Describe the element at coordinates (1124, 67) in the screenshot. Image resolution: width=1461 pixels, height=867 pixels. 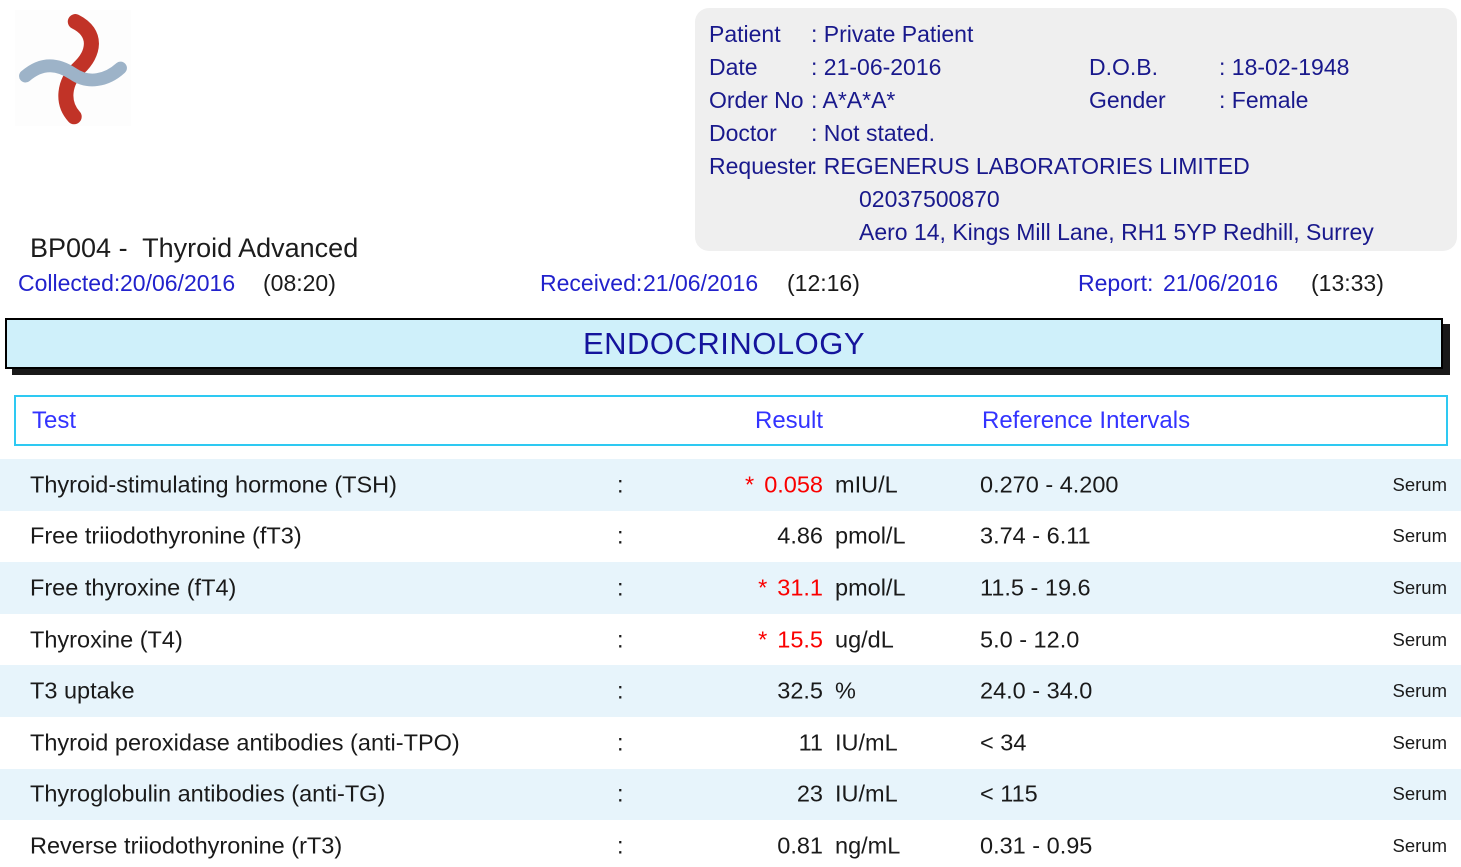
I see `dob-label: D.O.B.` at that location.